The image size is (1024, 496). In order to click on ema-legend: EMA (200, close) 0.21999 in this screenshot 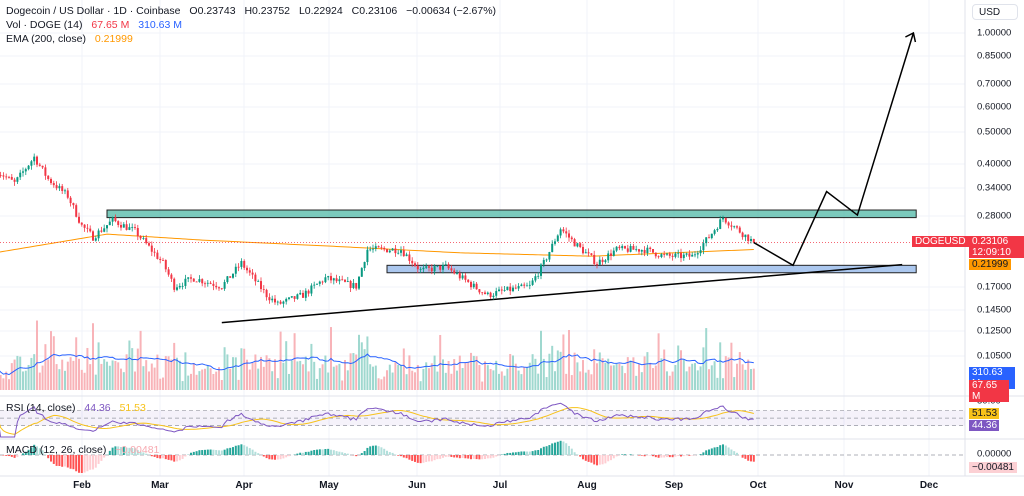, I will do `click(72, 39)`.